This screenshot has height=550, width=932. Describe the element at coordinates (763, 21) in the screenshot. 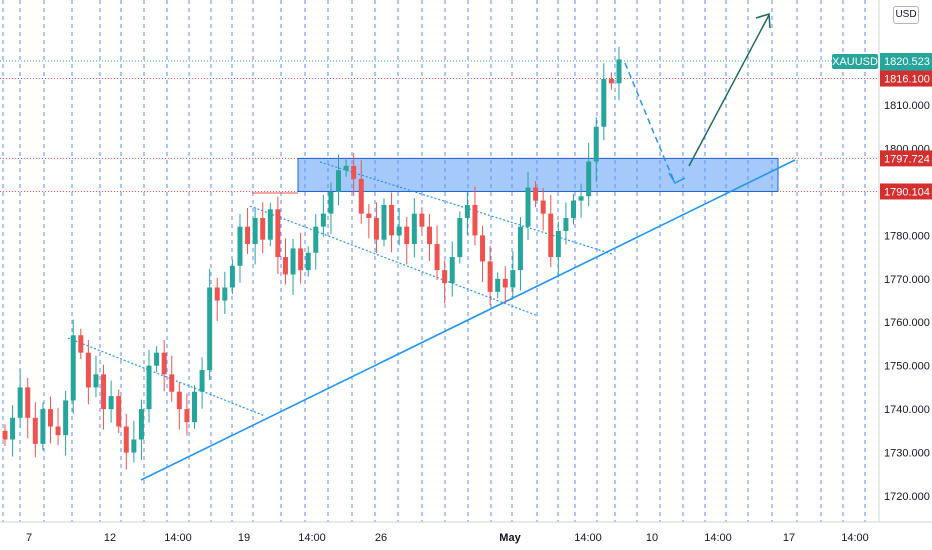

I see `rally-arrowhead` at that location.